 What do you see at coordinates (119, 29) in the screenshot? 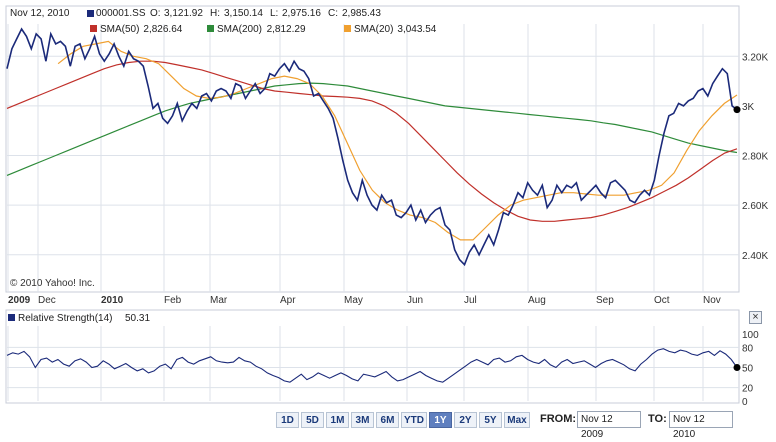
I see `legend-label: SMA(50)` at bounding box center [119, 29].